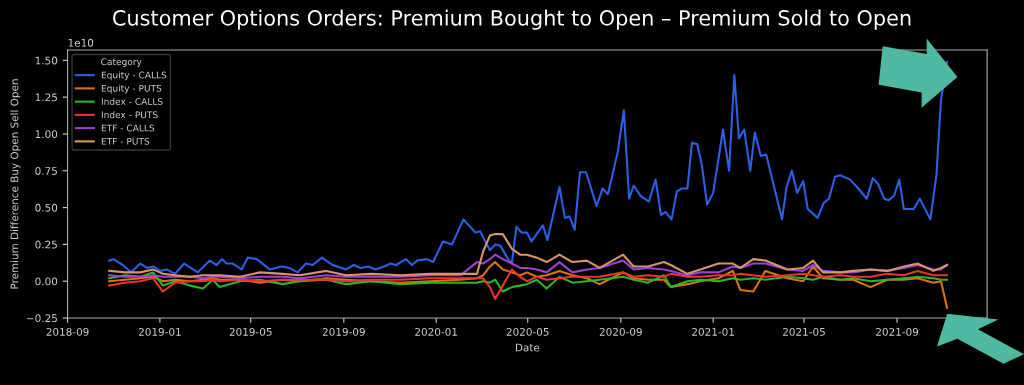 The height and width of the screenshot is (385, 1024). Describe the element at coordinates (131, 89) in the screenshot. I see `legend-label: Equity - PUTS` at that location.